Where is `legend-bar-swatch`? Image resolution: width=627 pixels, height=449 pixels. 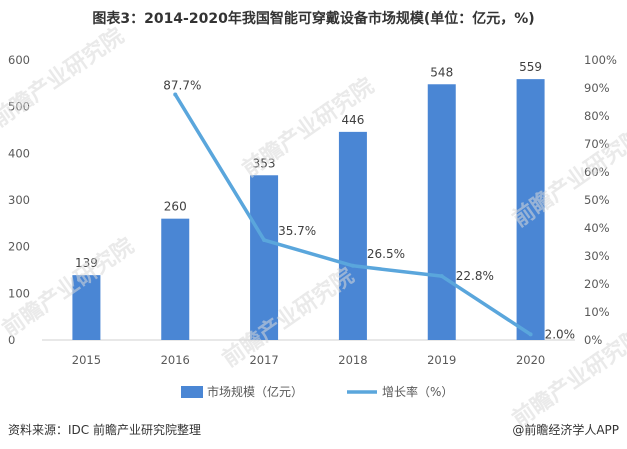 legend-bar-swatch is located at coordinates (192, 392).